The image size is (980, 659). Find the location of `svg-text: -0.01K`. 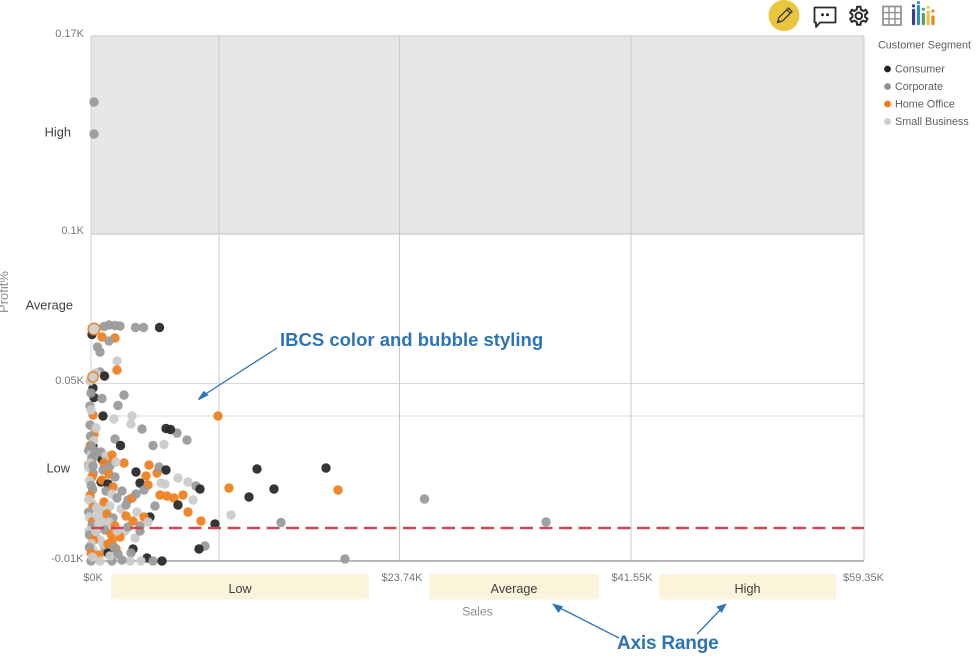

svg-text: -0.01K is located at coordinates (67, 559).